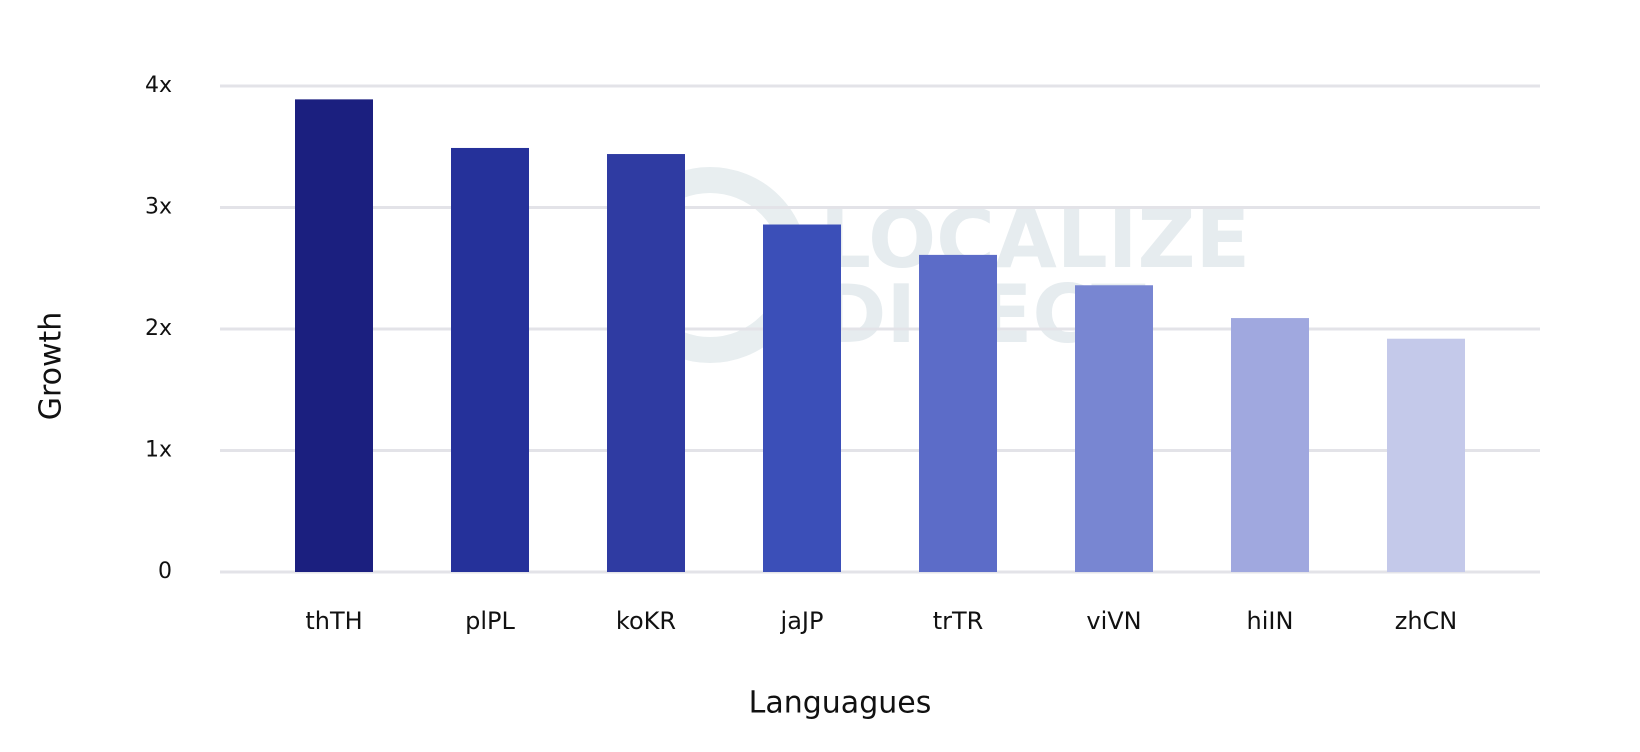 This screenshot has height=752, width=1640. What do you see at coordinates (333, 621) in the screenshot?
I see `x-tick-label: thTH` at bounding box center [333, 621].